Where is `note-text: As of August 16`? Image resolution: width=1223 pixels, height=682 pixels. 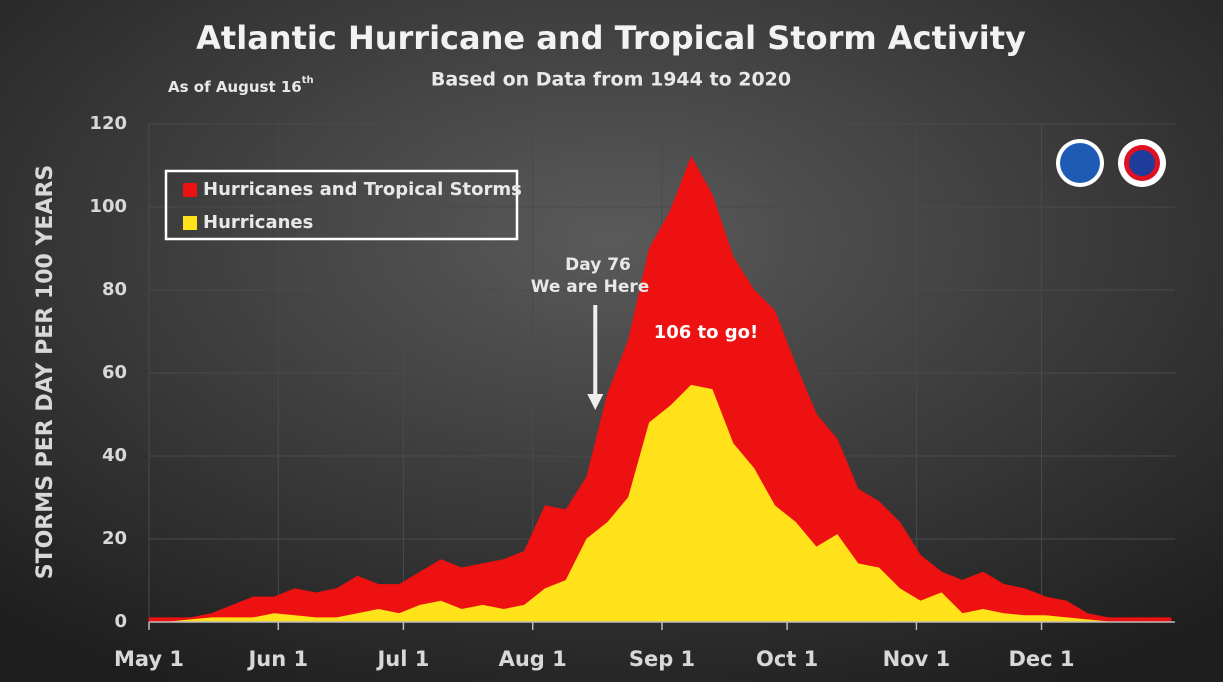
note-text: As of August 16 is located at coordinates (235, 87).